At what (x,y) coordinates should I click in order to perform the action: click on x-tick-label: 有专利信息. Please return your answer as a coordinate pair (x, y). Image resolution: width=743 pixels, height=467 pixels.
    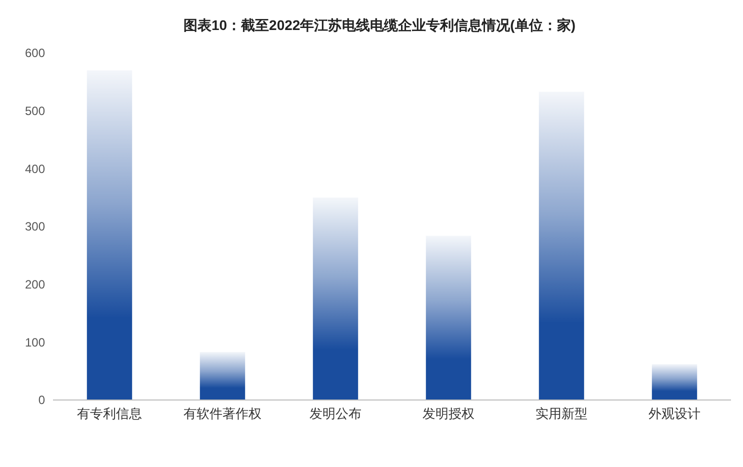
    Looking at the image, I should click on (109, 413).